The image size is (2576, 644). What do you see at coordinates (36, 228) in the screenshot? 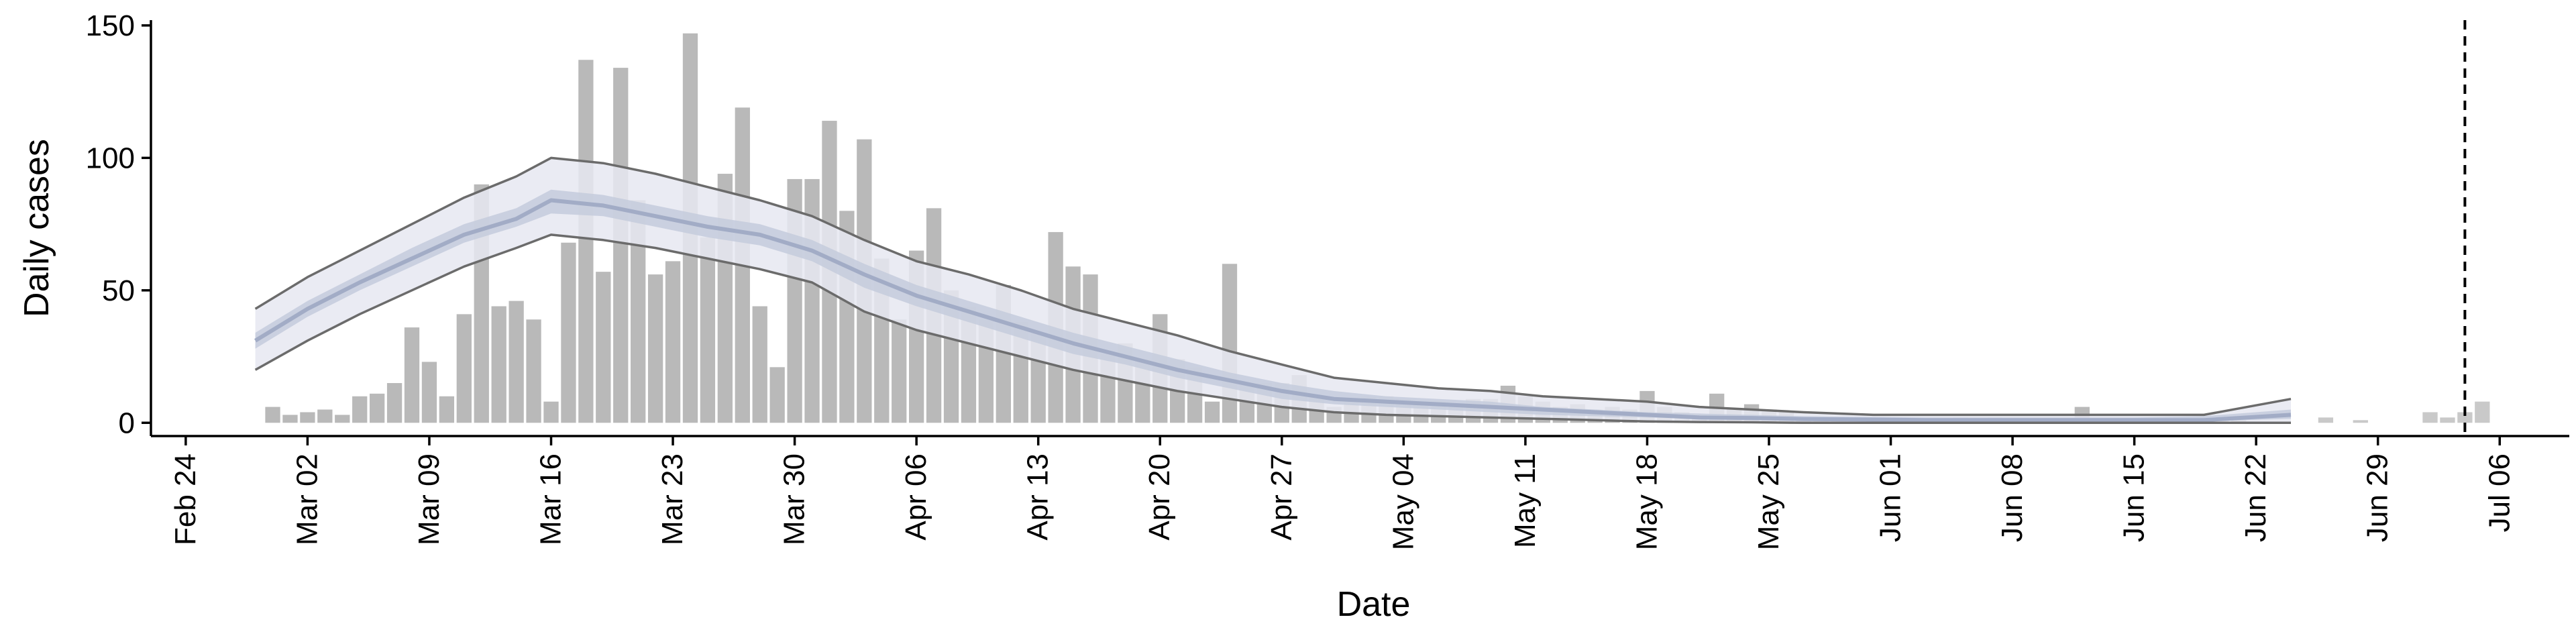
I see `y-axis-label: Daily cases` at bounding box center [36, 228].